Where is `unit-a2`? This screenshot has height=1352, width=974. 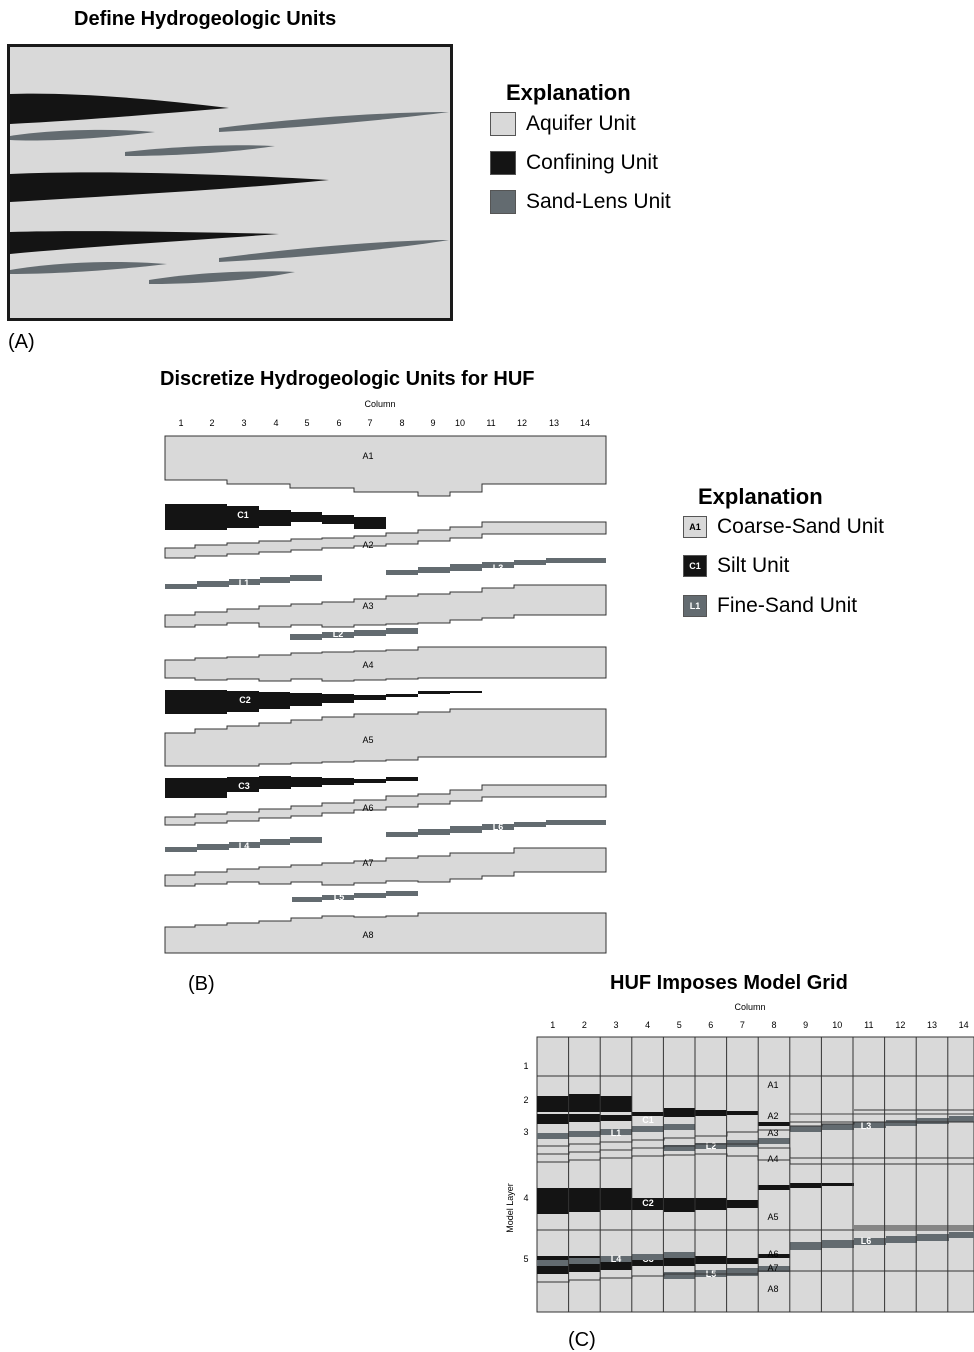
unit-a2 is located at coordinates (385, 540).